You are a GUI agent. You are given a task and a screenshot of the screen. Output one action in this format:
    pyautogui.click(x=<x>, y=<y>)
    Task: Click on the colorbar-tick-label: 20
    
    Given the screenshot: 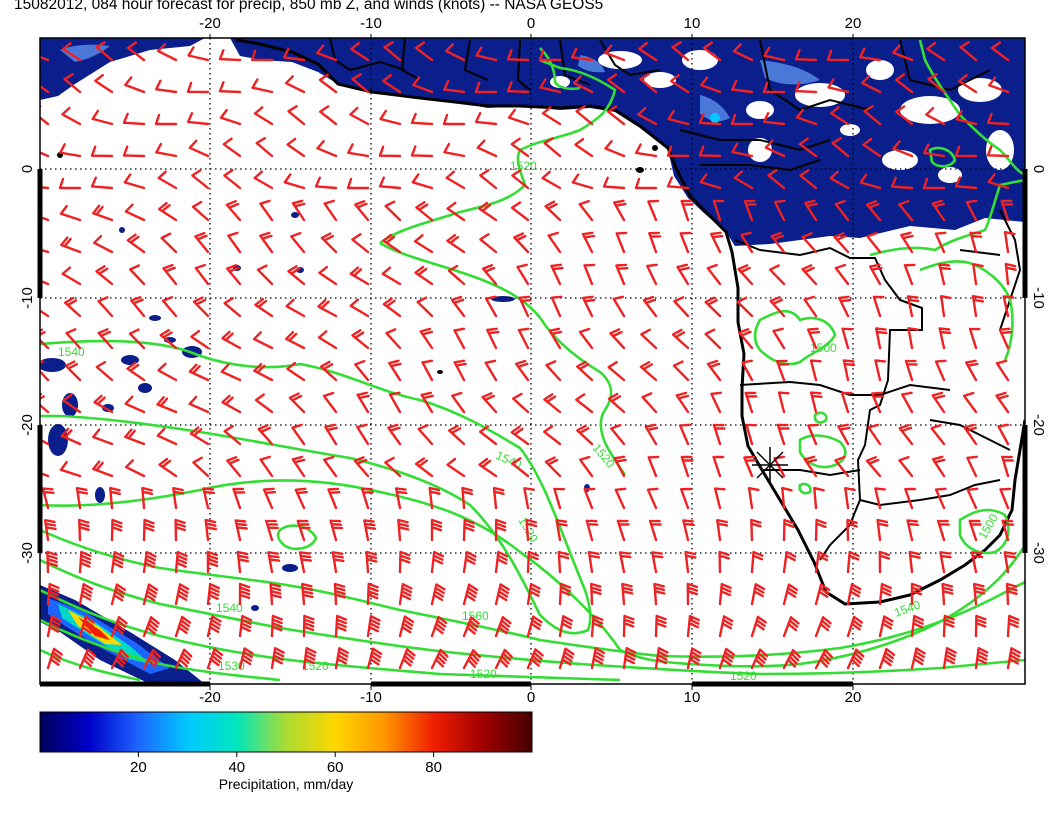 What is the action you would take?
    pyautogui.click(x=138, y=767)
    